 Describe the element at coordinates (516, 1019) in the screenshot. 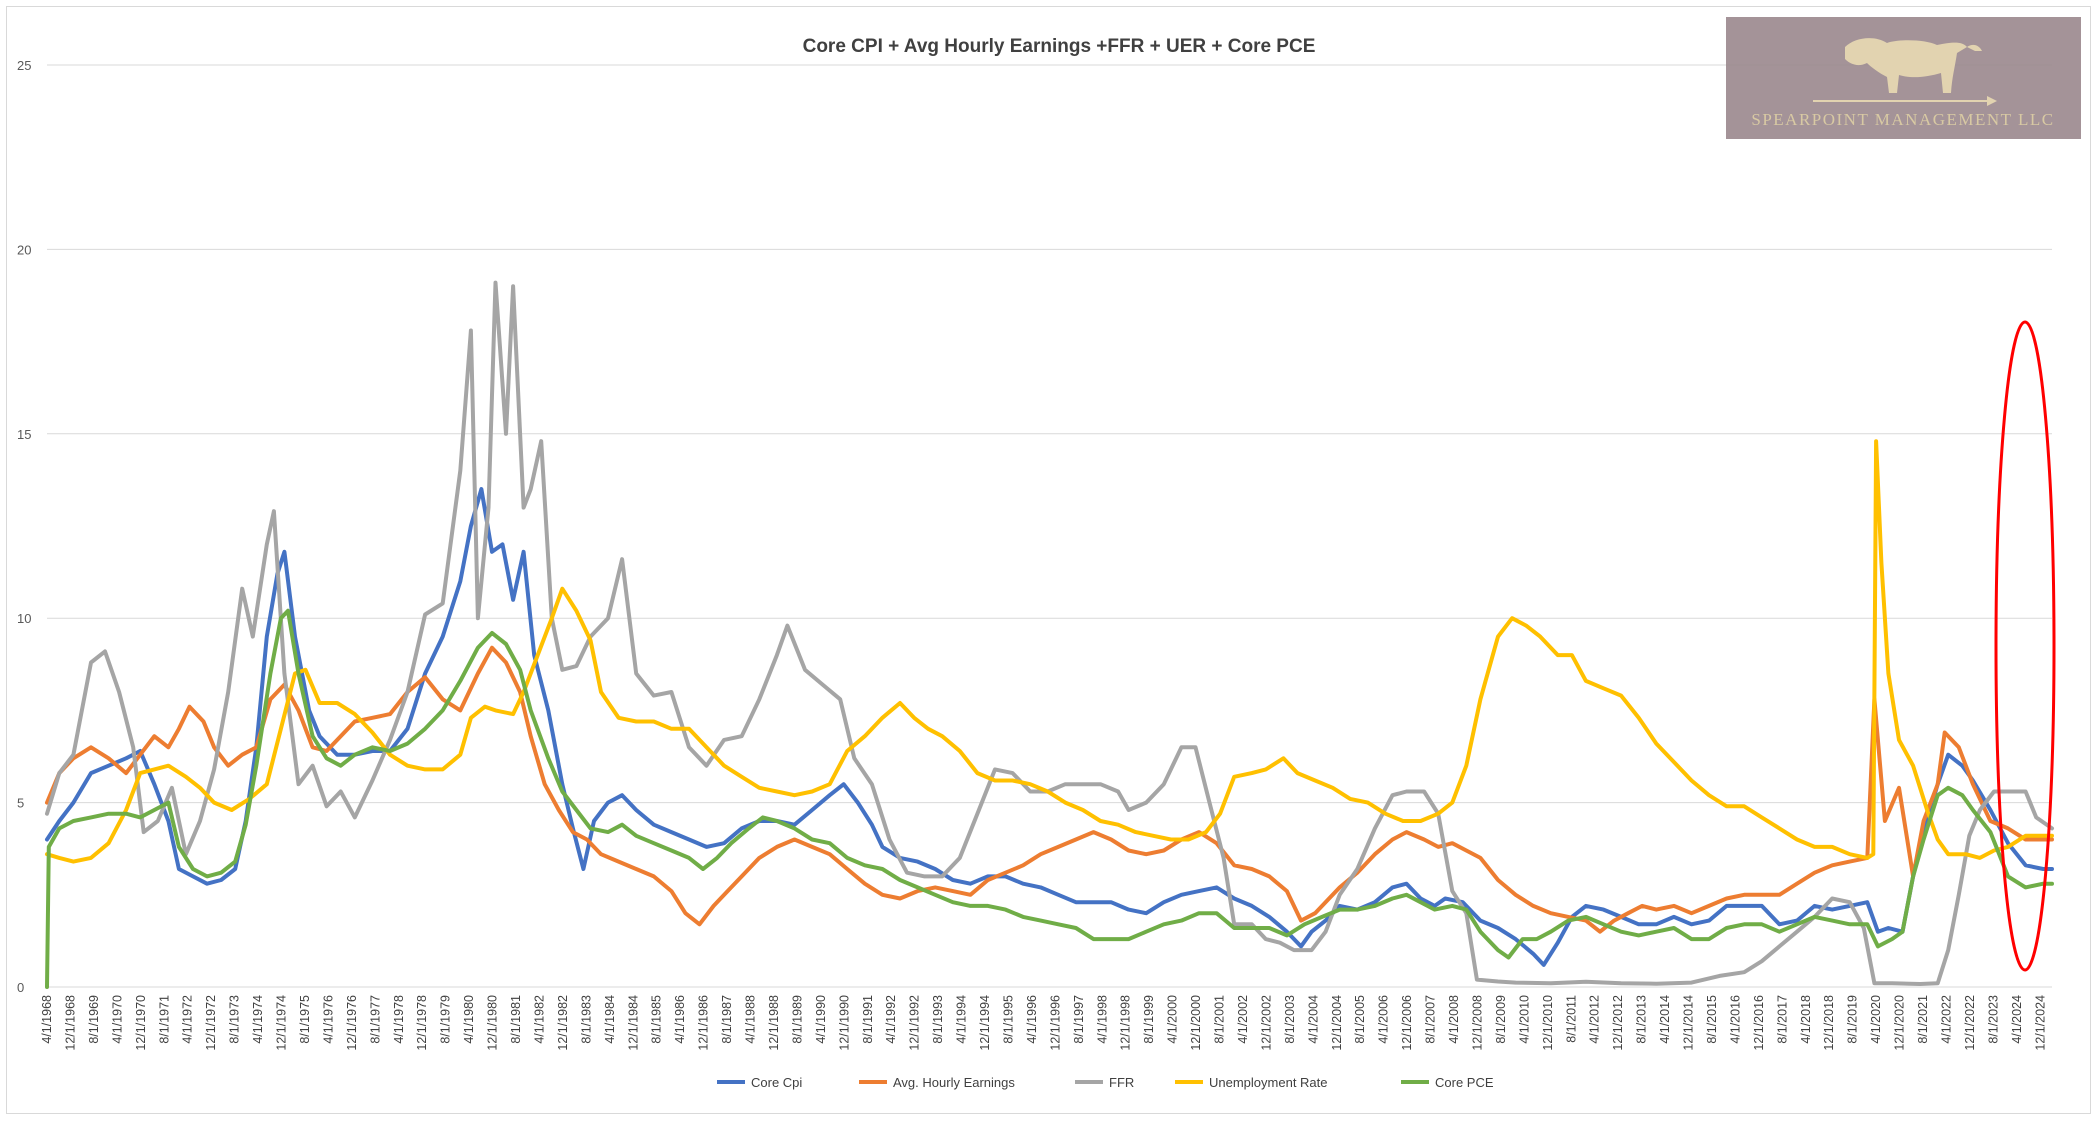

I see `x-tick-label: 8/1/1981` at that location.